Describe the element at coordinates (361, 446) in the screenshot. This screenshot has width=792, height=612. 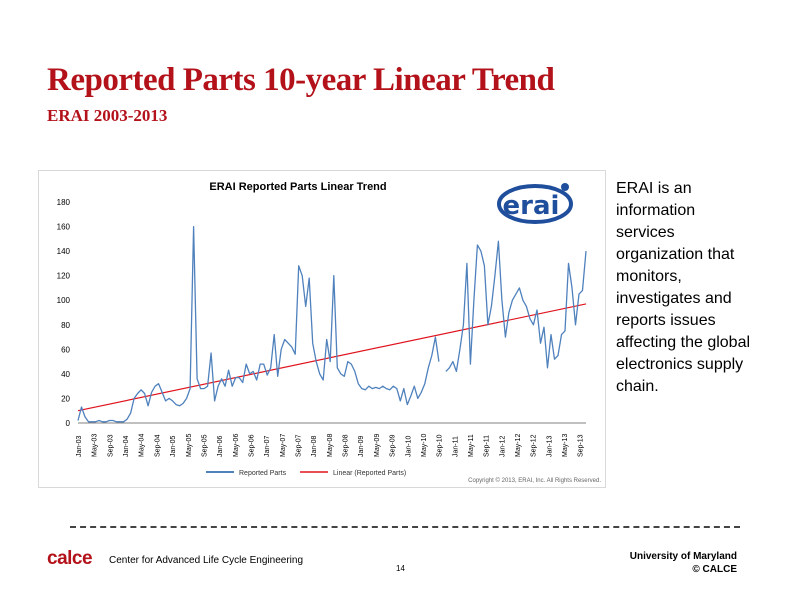
I see `x-tick-label: Jan-09` at that location.